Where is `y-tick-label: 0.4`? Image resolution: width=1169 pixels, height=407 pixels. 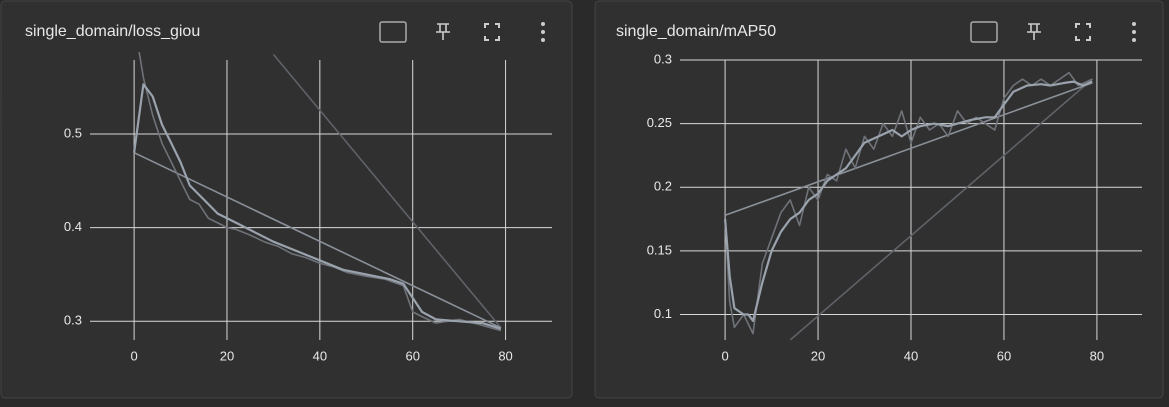 y-tick-label: 0.4 is located at coordinates (73, 226).